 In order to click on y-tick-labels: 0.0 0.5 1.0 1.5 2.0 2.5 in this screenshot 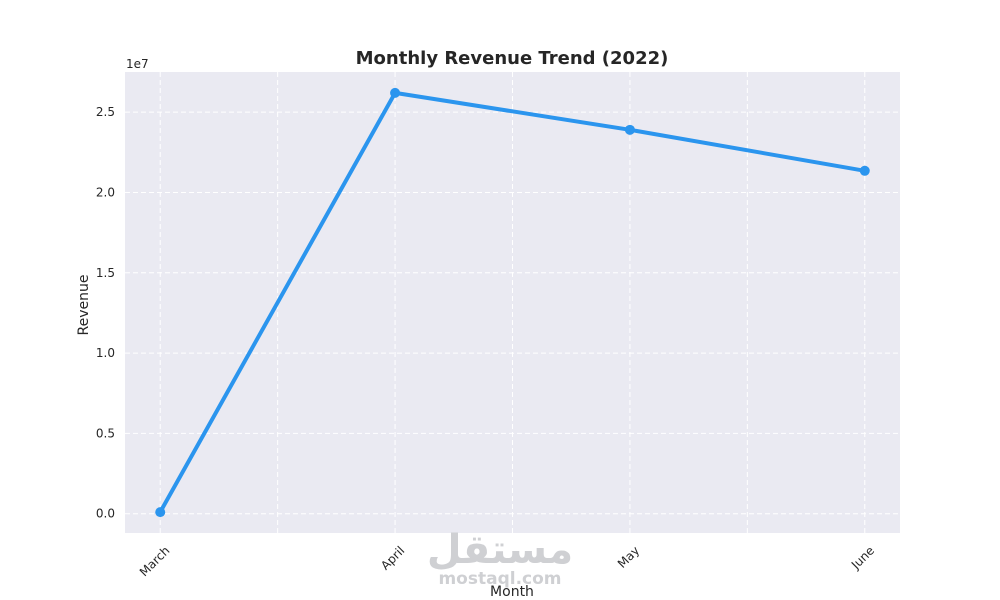, I will do `click(105, 313)`.